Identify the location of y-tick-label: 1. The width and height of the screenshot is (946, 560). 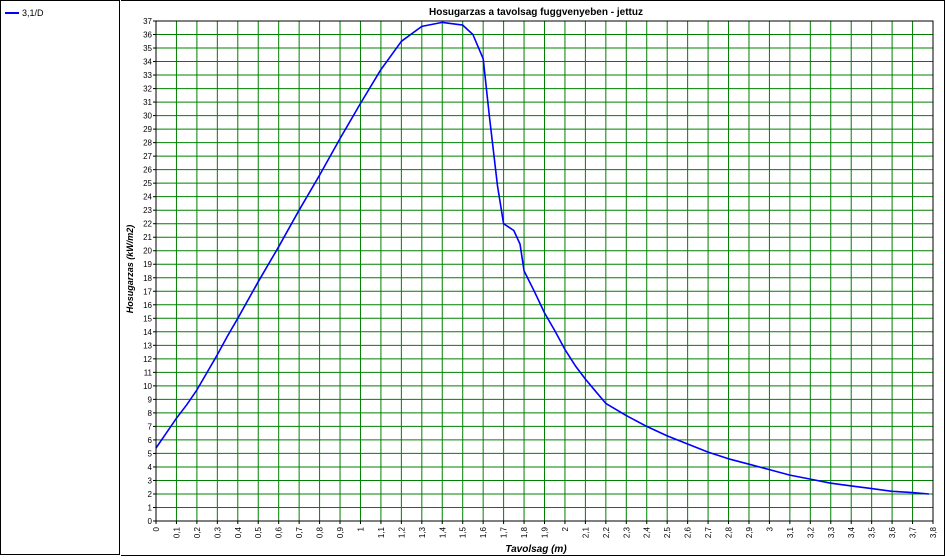
(150, 507).